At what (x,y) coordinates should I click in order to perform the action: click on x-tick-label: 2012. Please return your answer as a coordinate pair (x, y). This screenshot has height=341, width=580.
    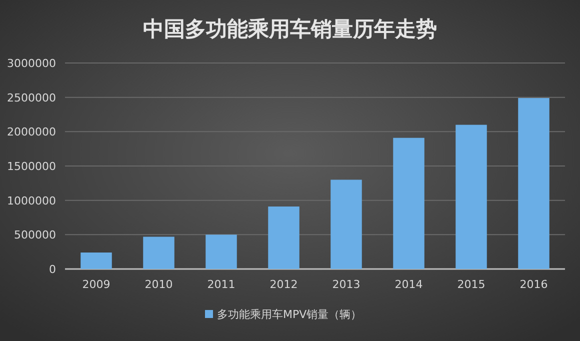
    Looking at the image, I should click on (284, 284).